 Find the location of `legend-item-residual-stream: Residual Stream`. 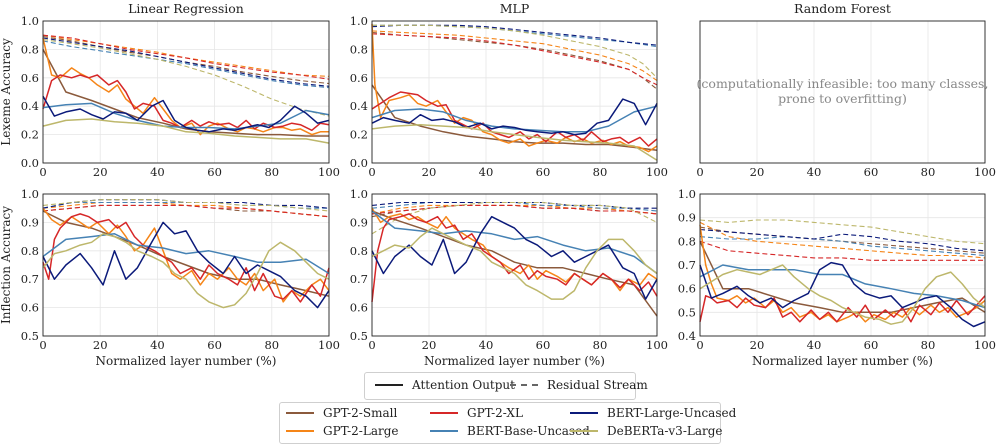

legend-item-residual-stream: Residual Stream is located at coordinates (579, 385).